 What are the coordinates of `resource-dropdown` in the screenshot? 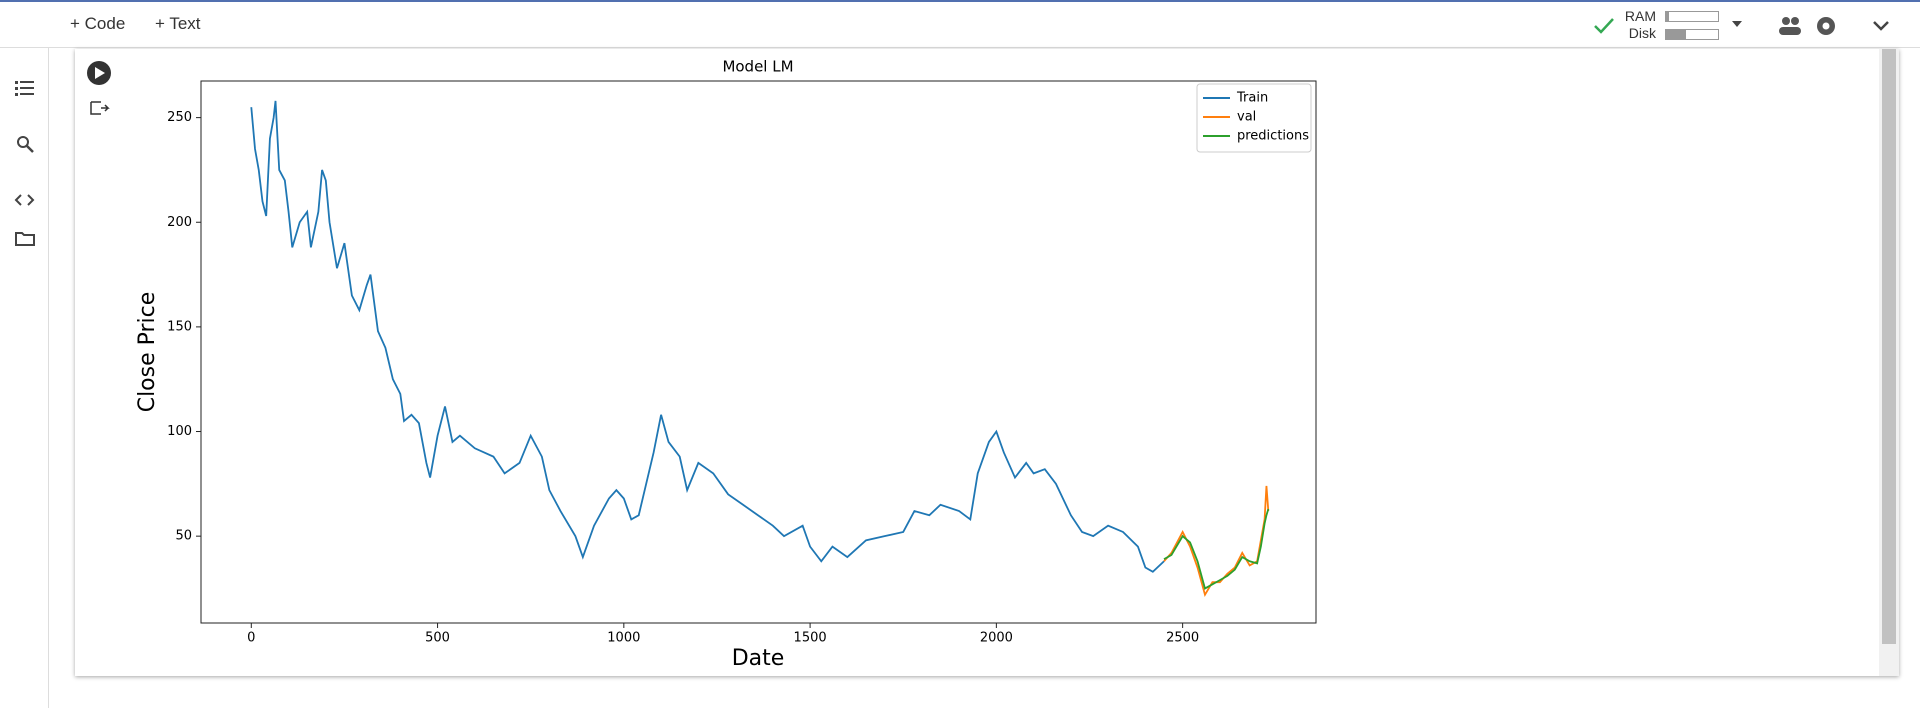 It's located at (1738, 24).